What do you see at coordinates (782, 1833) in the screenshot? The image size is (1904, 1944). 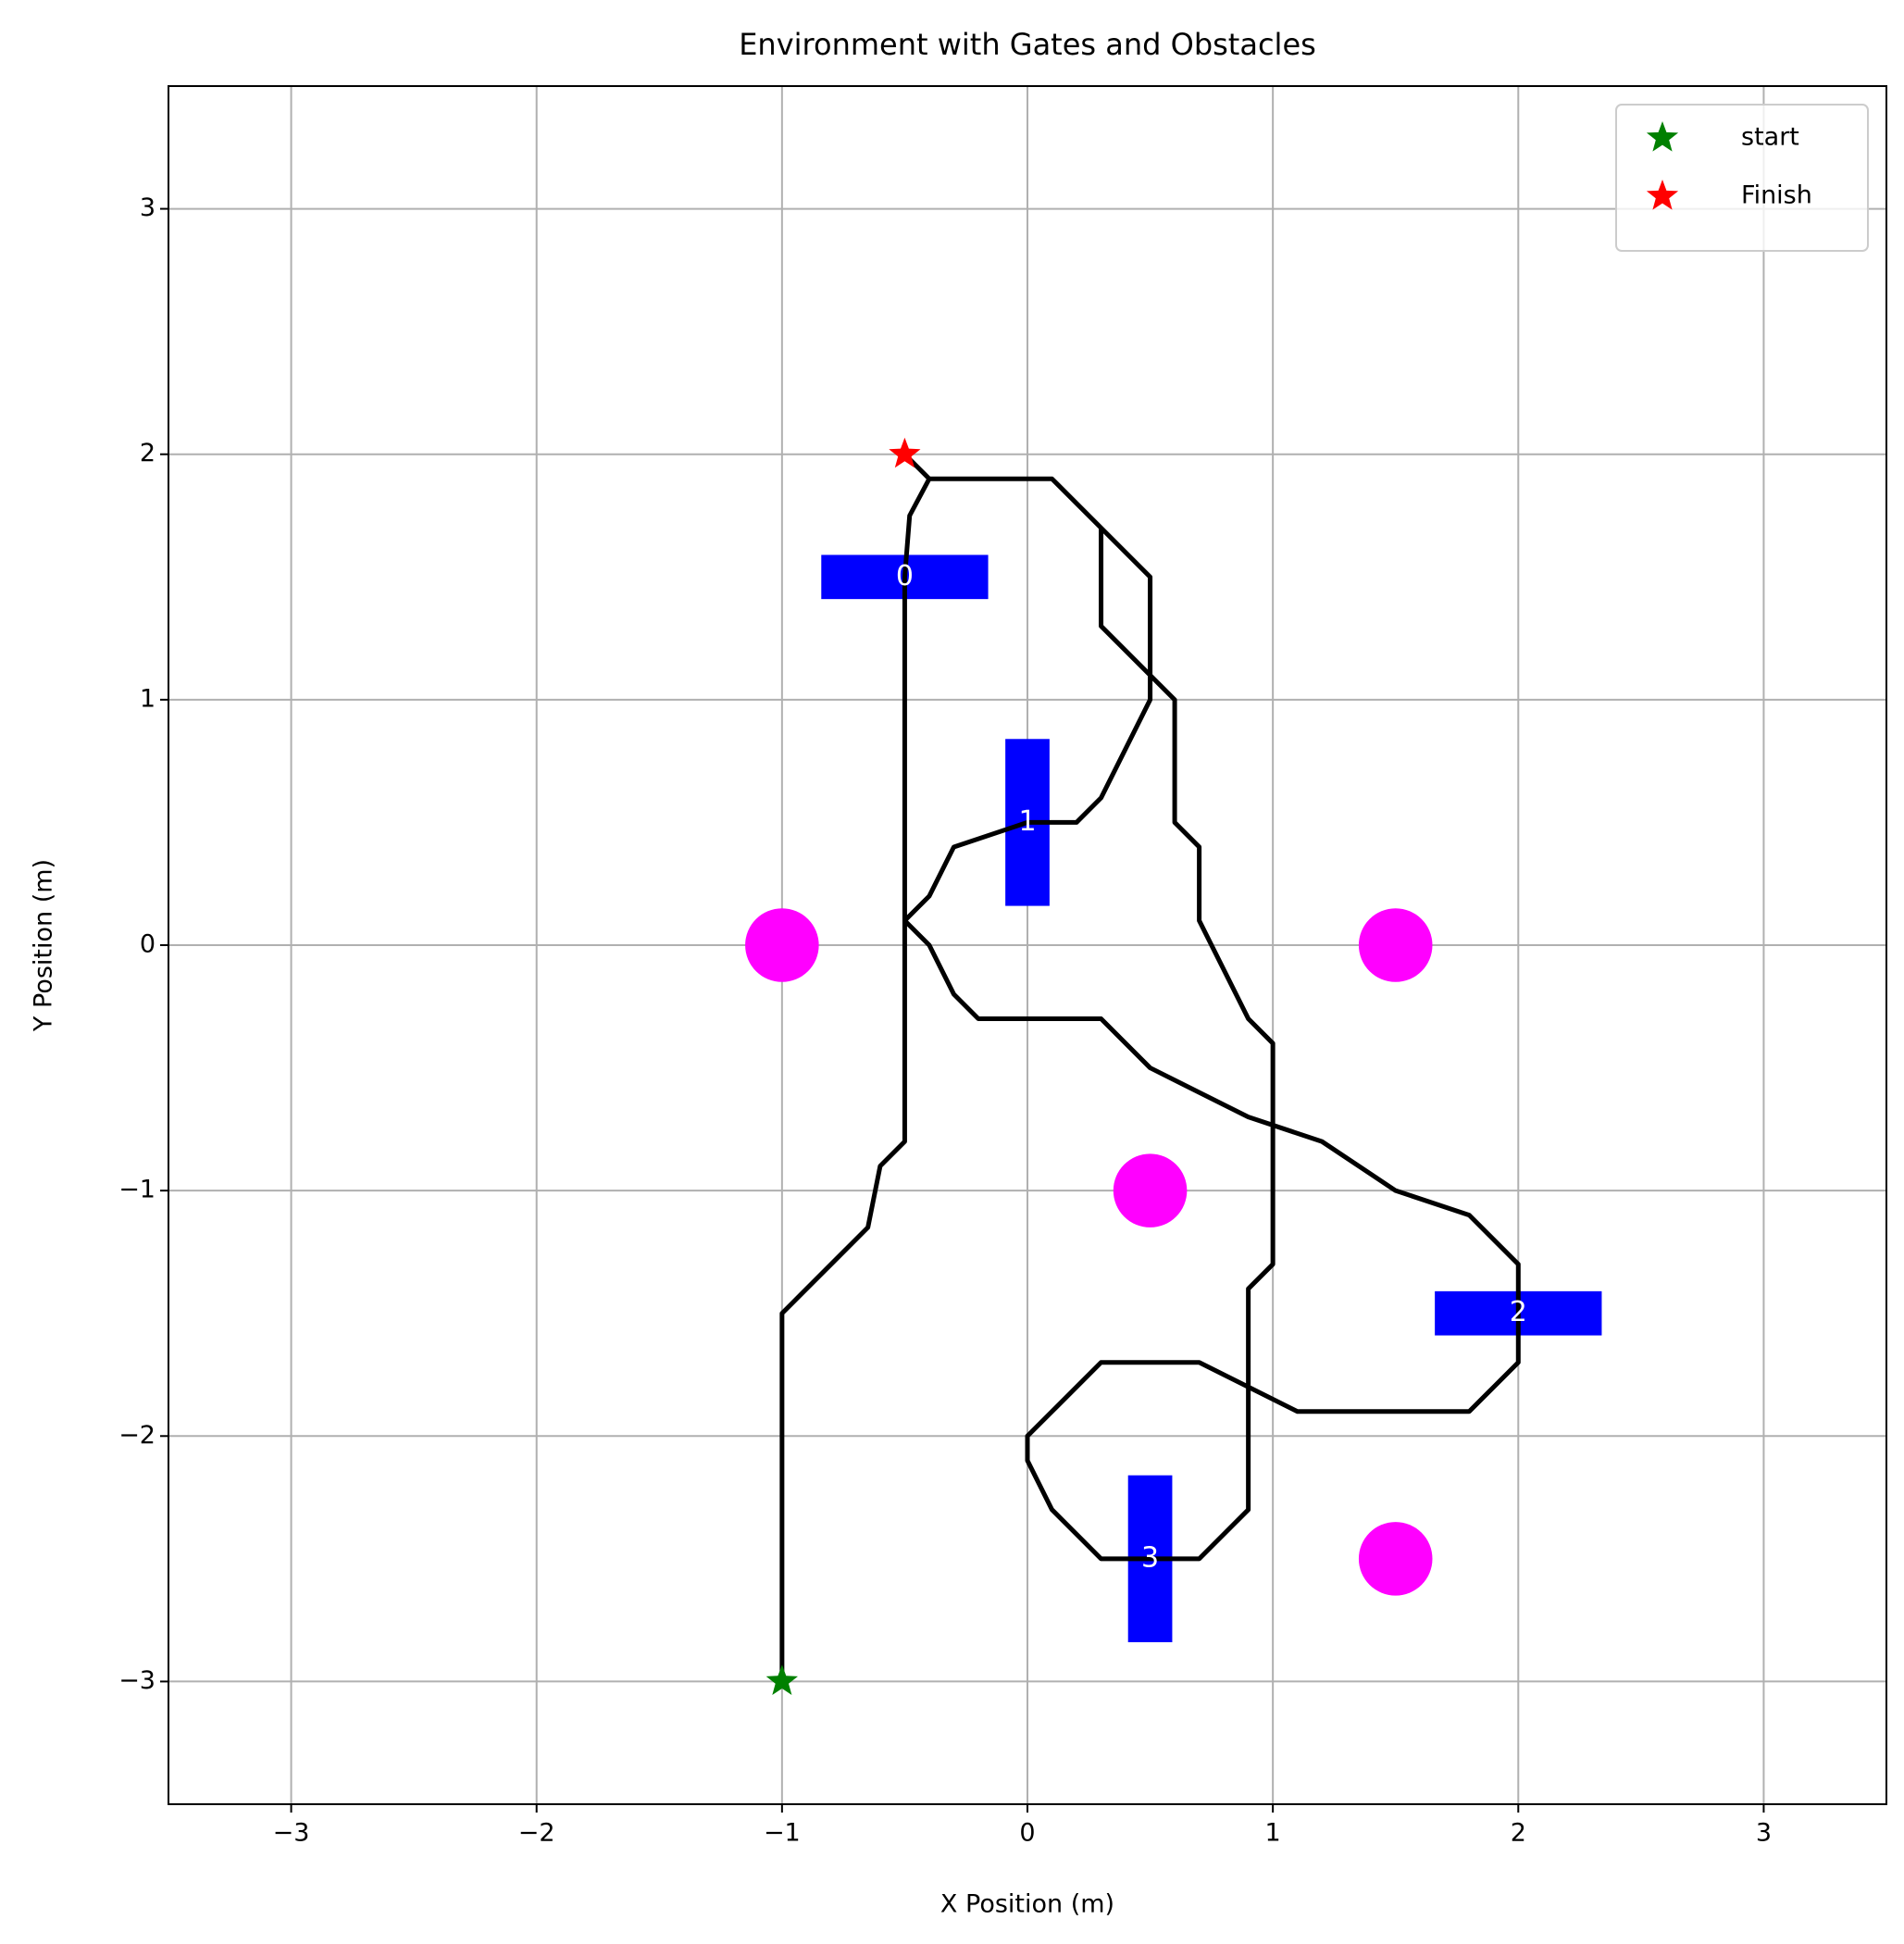 I see `x-tick-label: −1` at bounding box center [782, 1833].